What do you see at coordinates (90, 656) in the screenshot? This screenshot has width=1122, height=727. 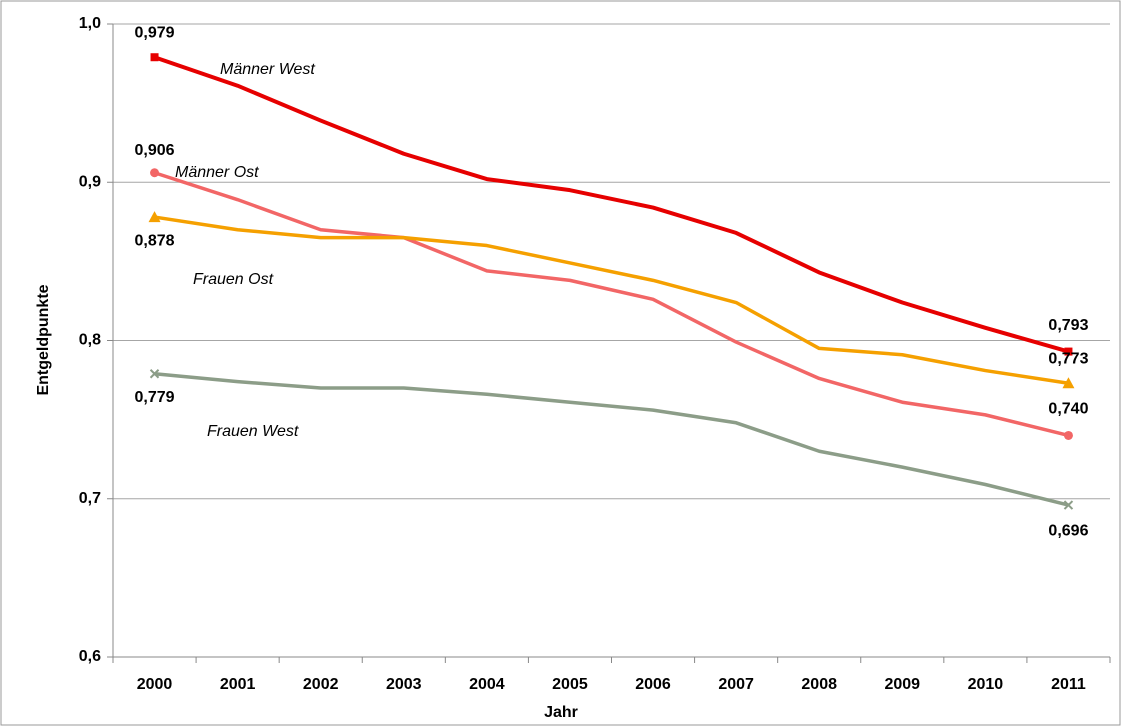 I see `y-tick-label: 0,6` at bounding box center [90, 656].